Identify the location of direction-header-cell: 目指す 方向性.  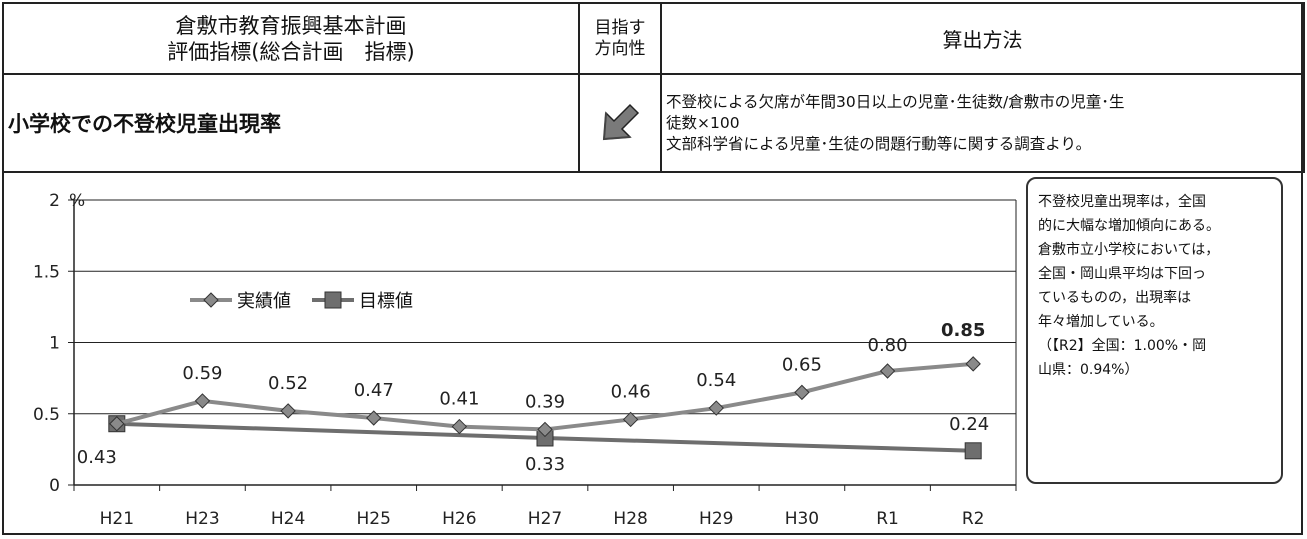
(620, 38).